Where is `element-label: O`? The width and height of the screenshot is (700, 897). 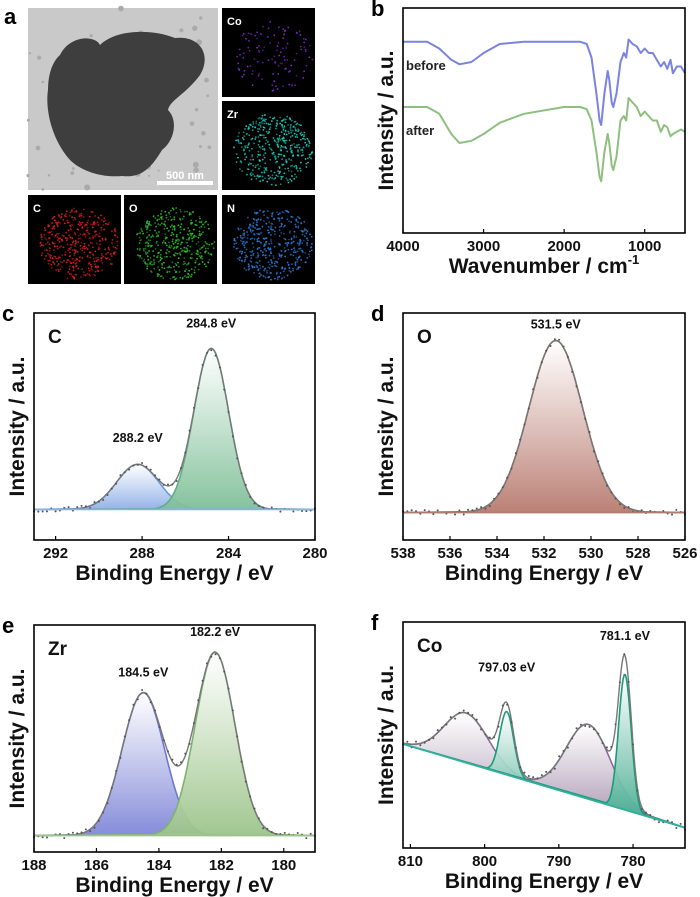 element-label: O is located at coordinates (424, 337).